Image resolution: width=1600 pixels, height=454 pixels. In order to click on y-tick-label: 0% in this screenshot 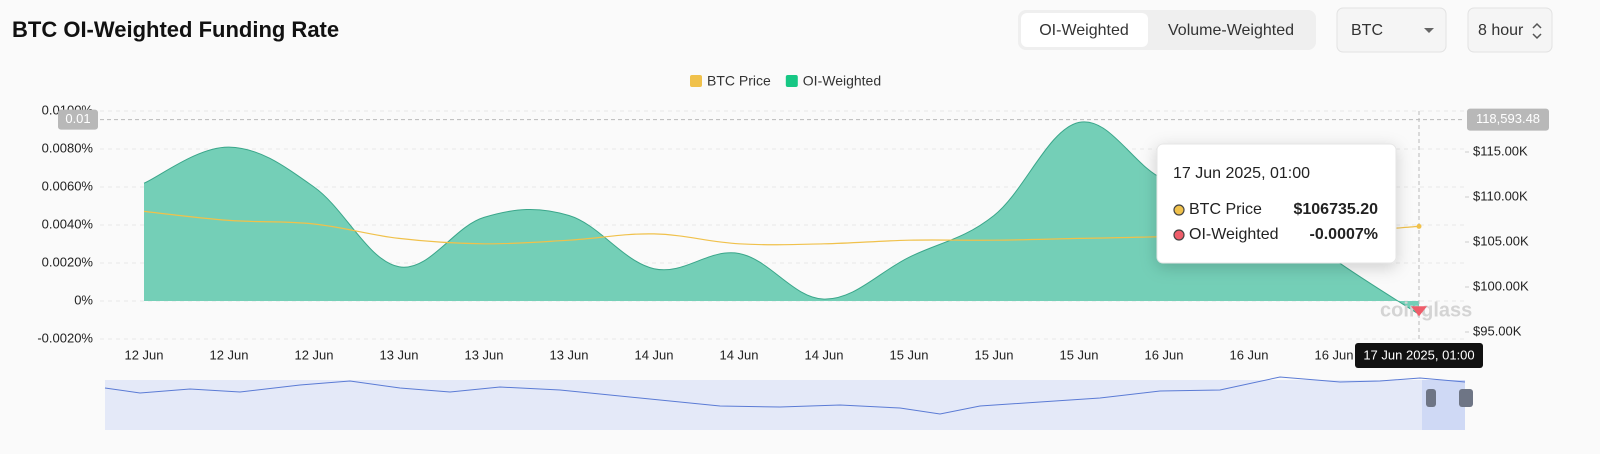, I will do `click(83, 299)`.